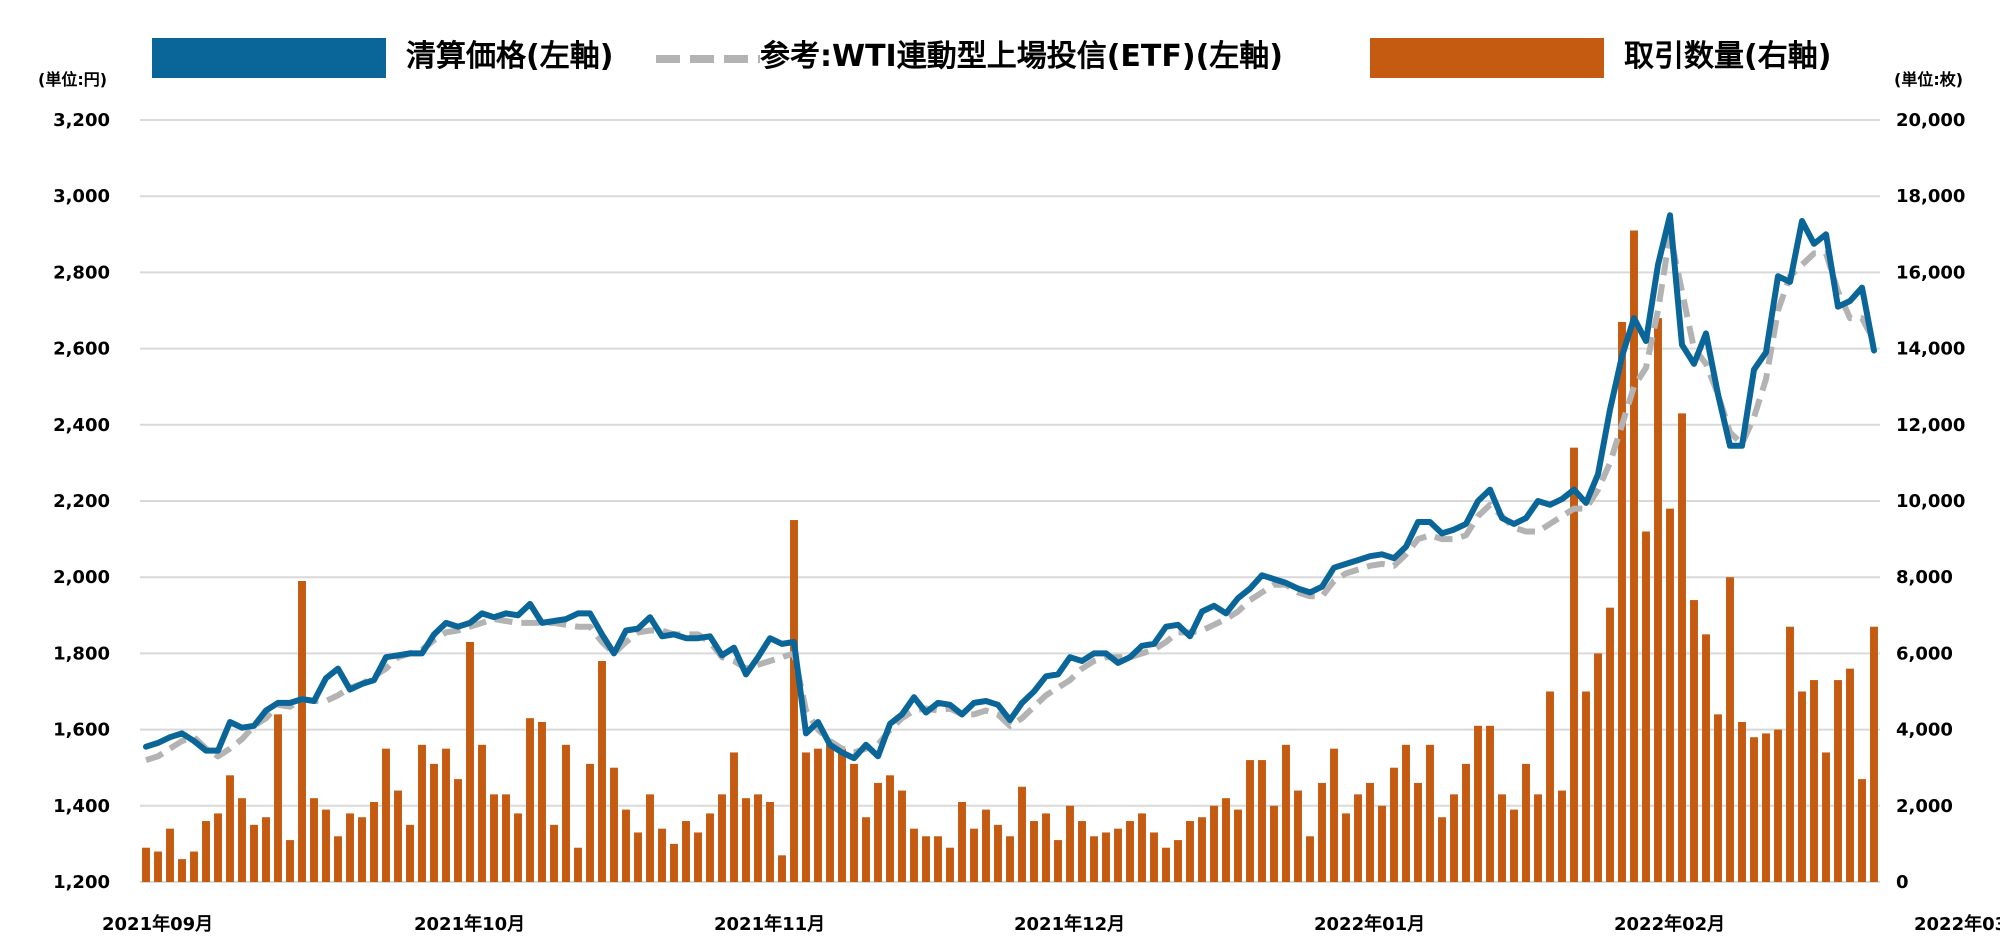 The image size is (2000, 952). What do you see at coordinates (81, 272) in the screenshot?
I see `left-tick-label: 2,800` at bounding box center [81, 272].